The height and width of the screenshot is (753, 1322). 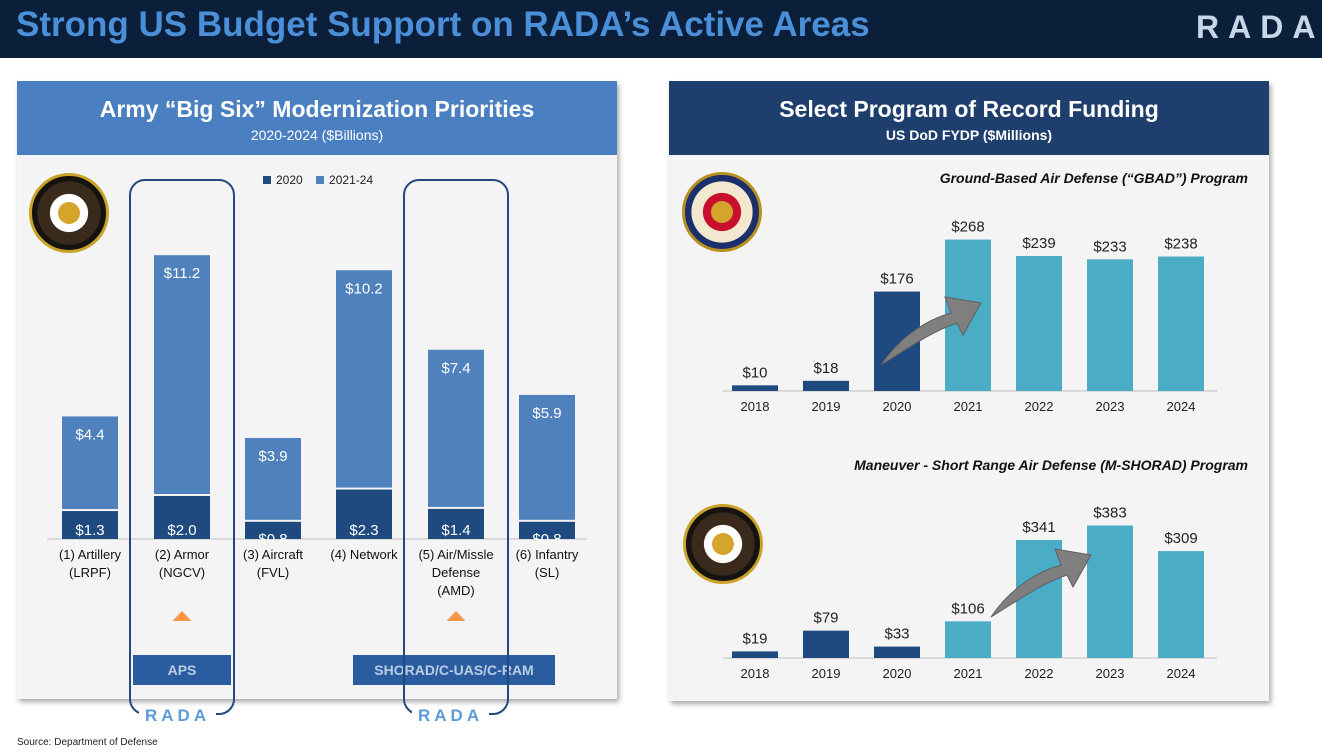 What do you see at coordinates (754, 372) in the screenshot?
I see `data-label: $10` at bounding box center [754, 372].